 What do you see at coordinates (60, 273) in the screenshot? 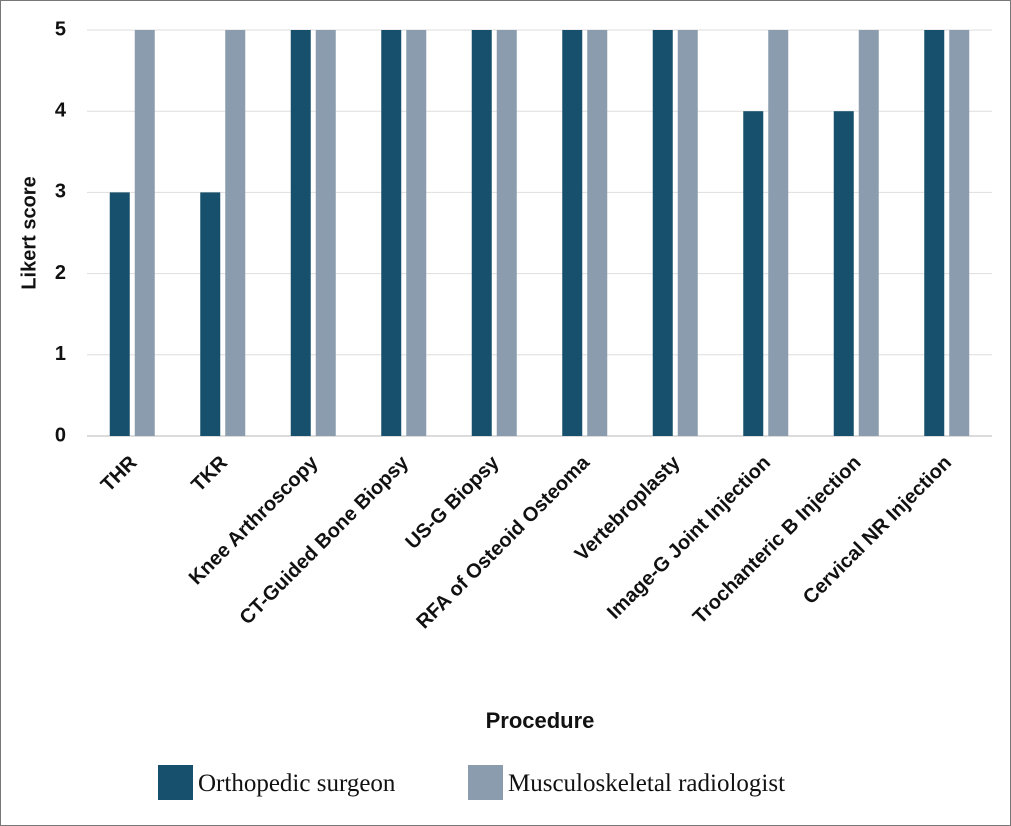
I see `y-tick-label: 2` at bounding box center [60, 273].